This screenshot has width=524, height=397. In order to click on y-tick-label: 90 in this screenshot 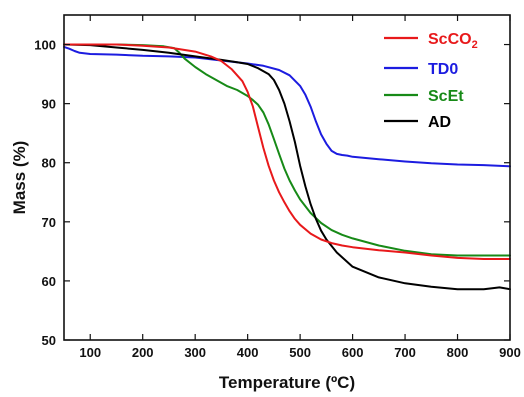, I will do `click(49, 104)`.